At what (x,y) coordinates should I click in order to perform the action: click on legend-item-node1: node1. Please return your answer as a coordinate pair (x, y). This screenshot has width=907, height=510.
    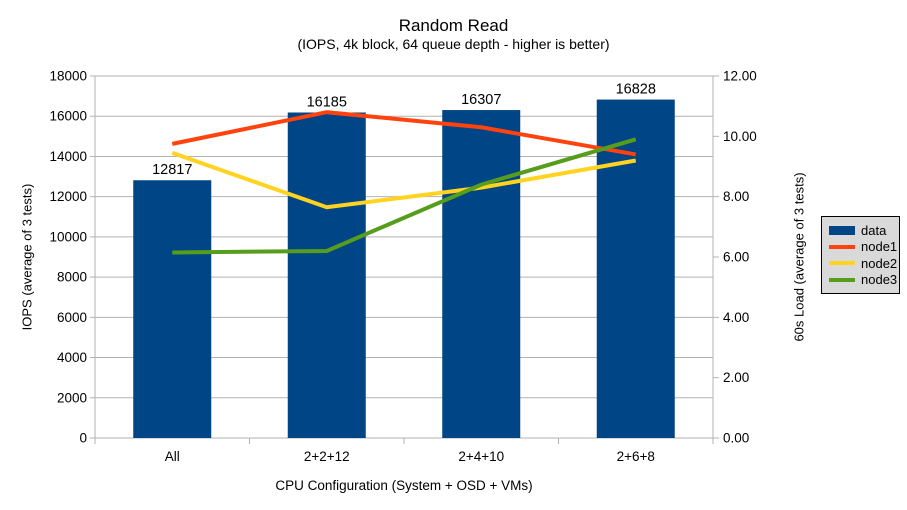
    Looking at the image, I should click on (863, 246).